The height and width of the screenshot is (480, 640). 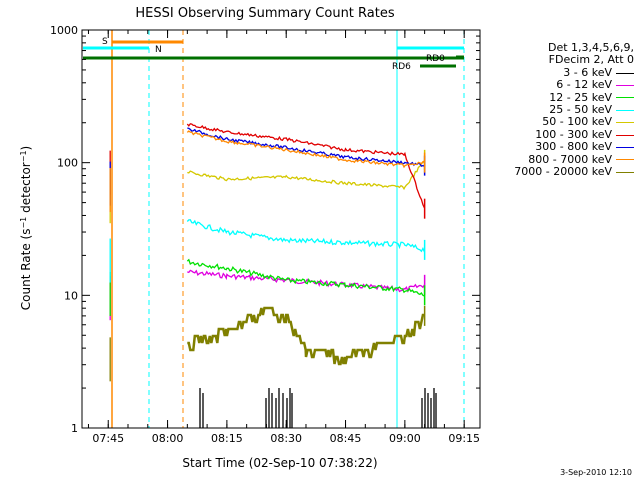 I want to click on legend-item-100-300-kev: 100 - 300 keV, so click(x=561, y=134).